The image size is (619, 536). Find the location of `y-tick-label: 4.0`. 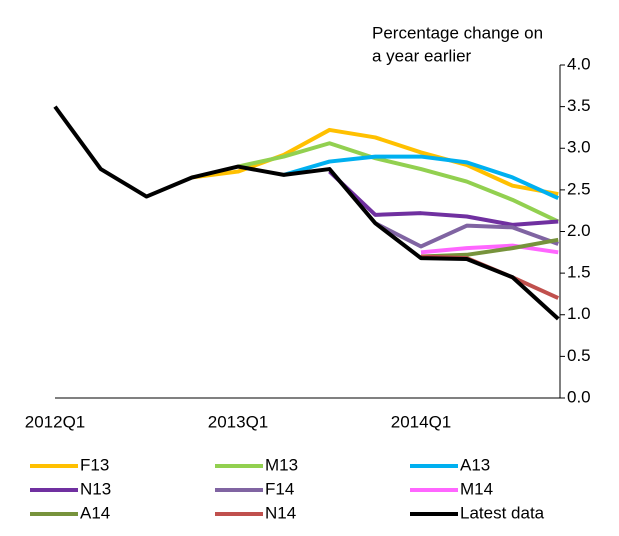

y-tick-label: 4.0 is located at coordinates (579, 63).